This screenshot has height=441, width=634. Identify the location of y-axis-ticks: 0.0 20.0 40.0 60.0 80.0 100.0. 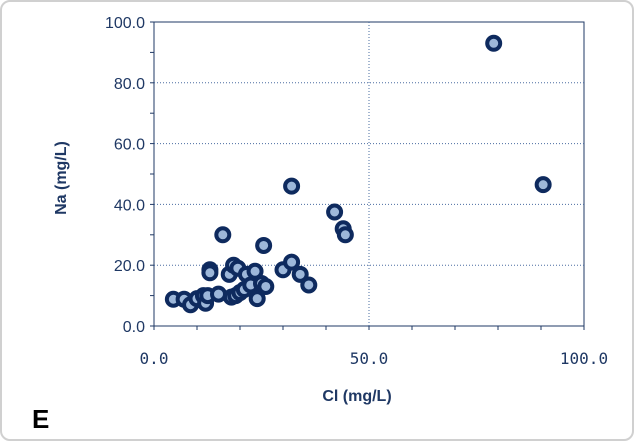
(125, 175).